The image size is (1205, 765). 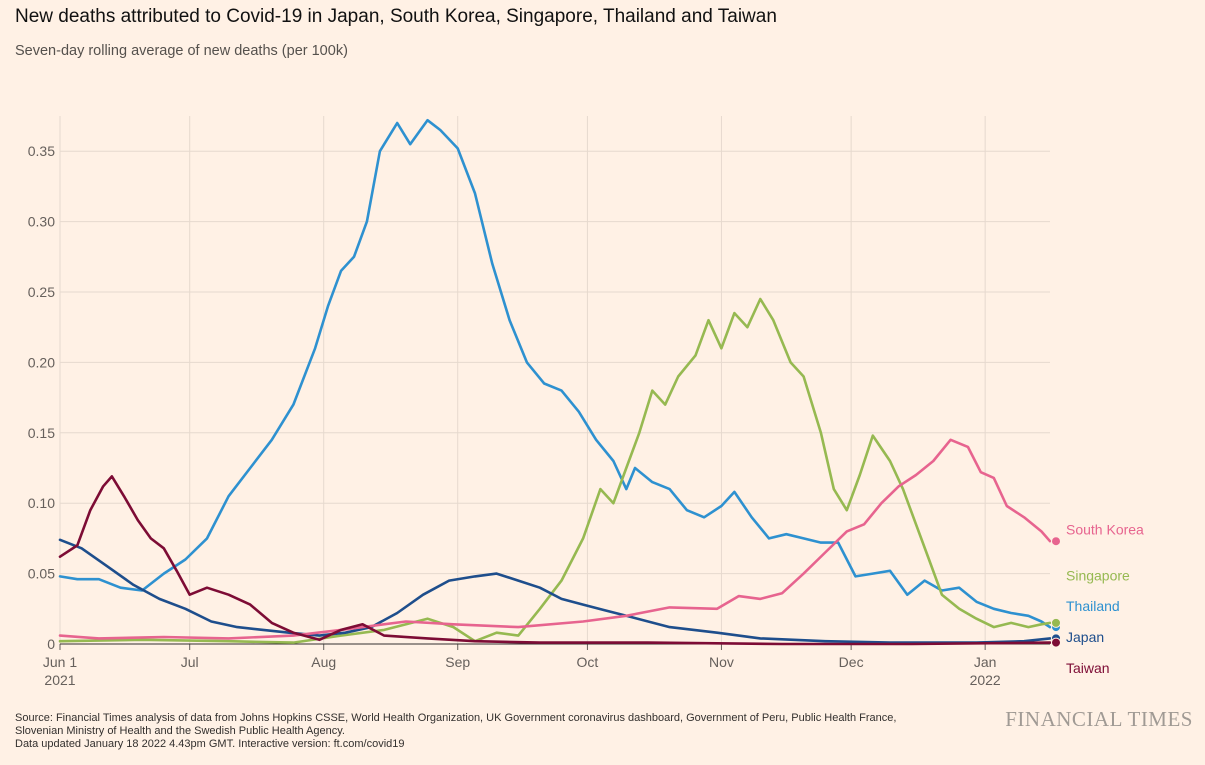 I want to click on y-tick-label: 0.10, so click(x=41, y=503).